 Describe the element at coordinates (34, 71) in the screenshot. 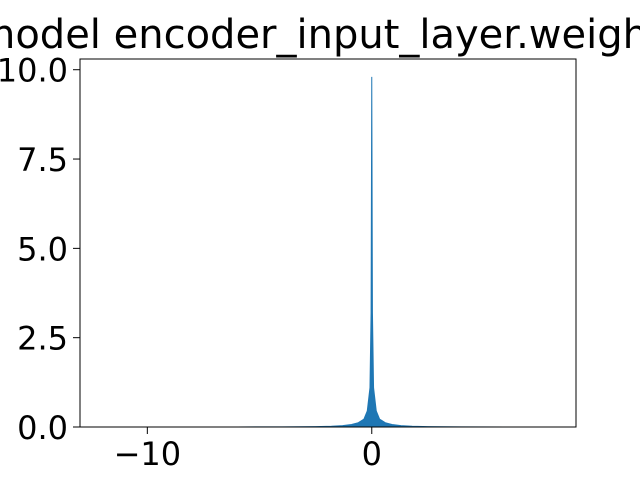

I see `y-tick-label: 10.0` at that location.